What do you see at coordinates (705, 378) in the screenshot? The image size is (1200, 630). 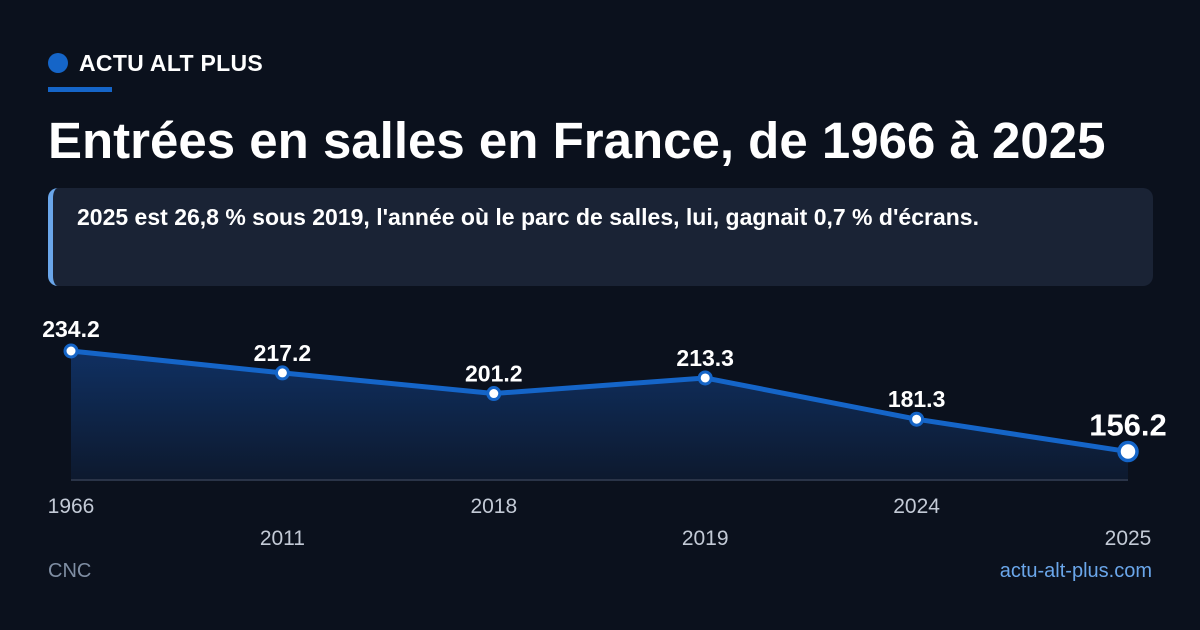 I see `data-point-2019` at bounding box center [705, 378].